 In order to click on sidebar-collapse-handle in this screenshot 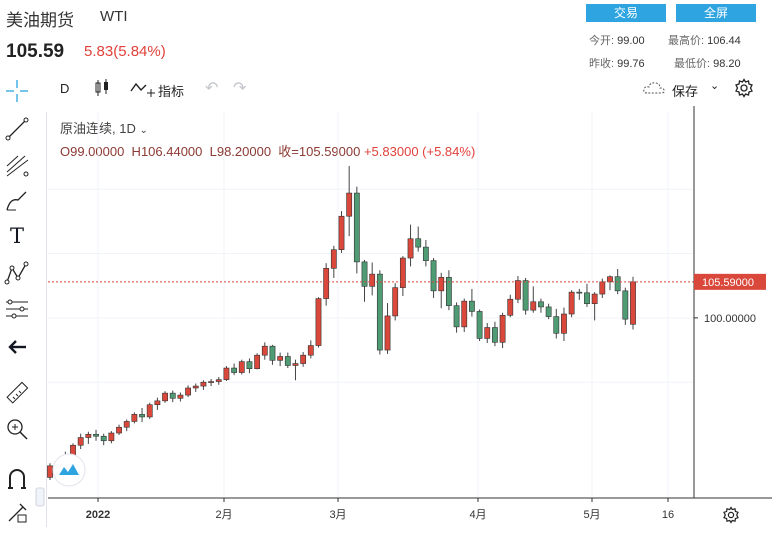, I will do `click(40, 497)`.